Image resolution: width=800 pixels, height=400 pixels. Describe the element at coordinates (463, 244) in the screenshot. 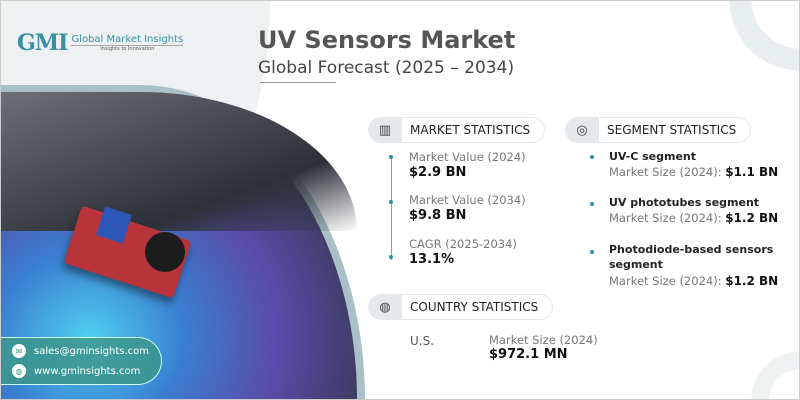

I see `stat-label: CAGR (2025-2034)` at that location.